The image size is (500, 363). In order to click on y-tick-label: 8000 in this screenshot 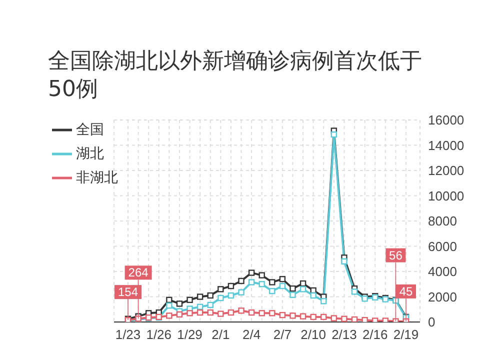, I will do `click(442, 221)`.